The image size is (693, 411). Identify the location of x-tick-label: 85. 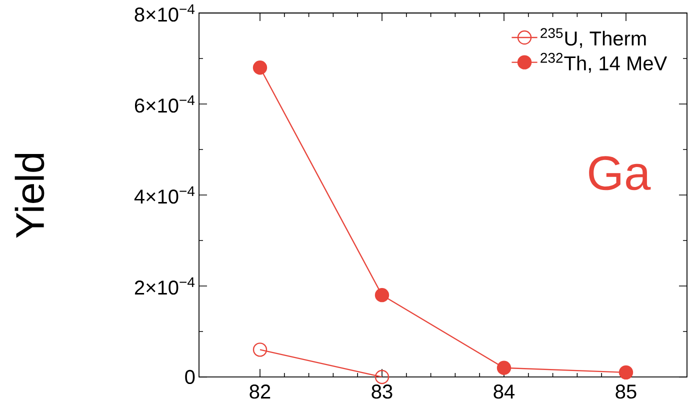
(626, 391).